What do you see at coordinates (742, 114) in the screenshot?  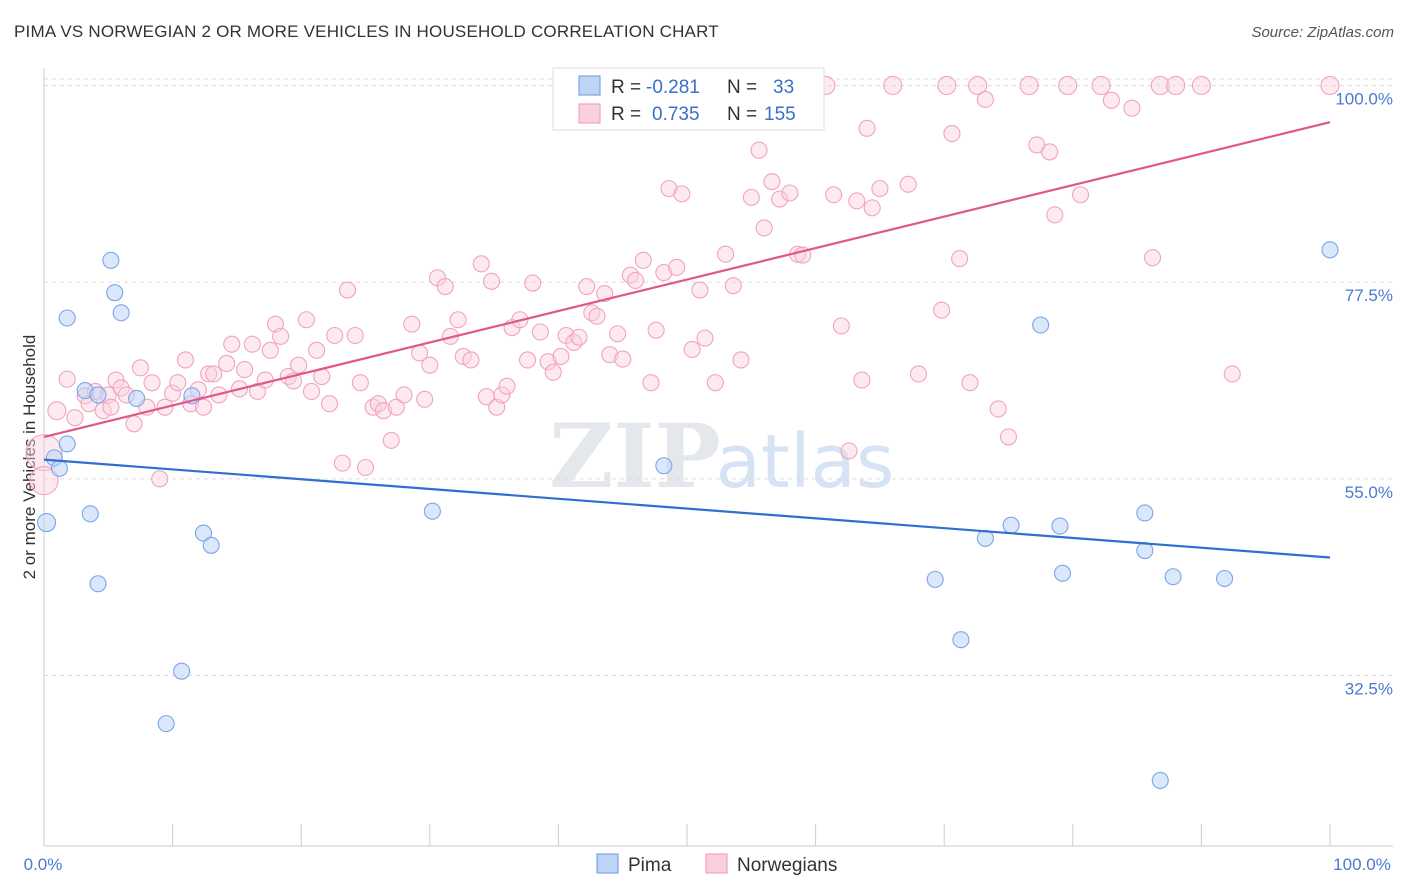 I see `legend-n-label-norwegians: N =` at bounding box center [742, 114].